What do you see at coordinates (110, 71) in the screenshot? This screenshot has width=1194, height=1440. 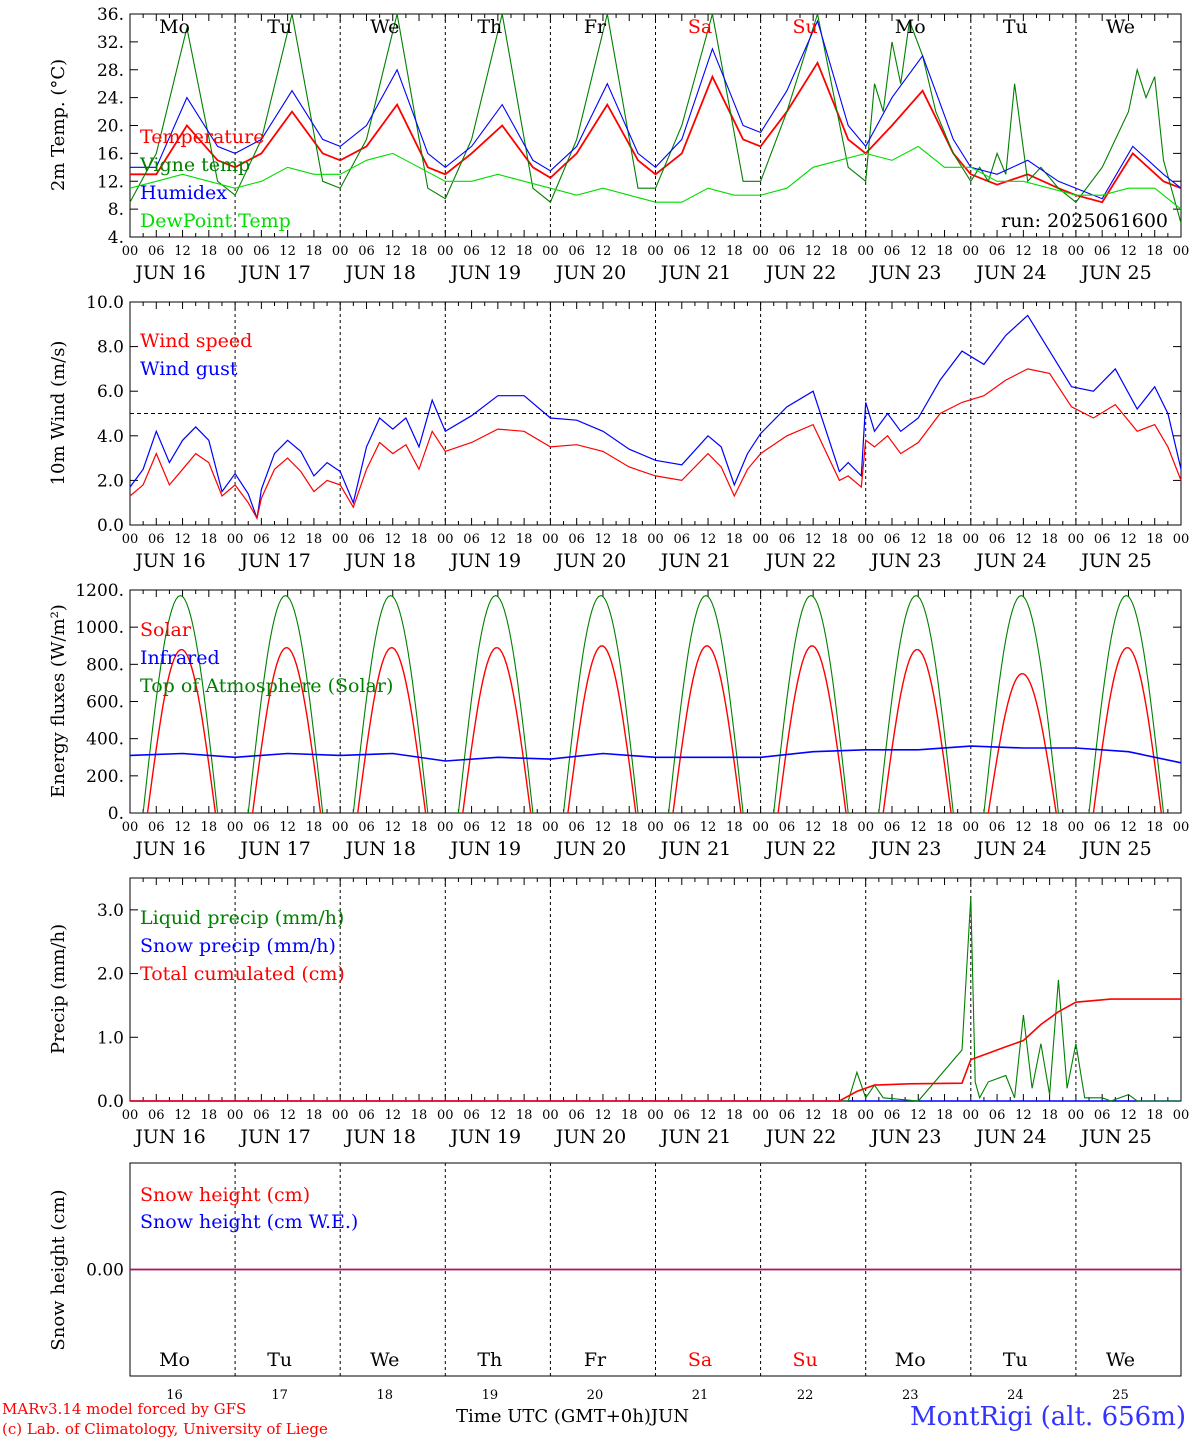 I see `temp-ytick-label: 28.` at bounding box center [110, 71].